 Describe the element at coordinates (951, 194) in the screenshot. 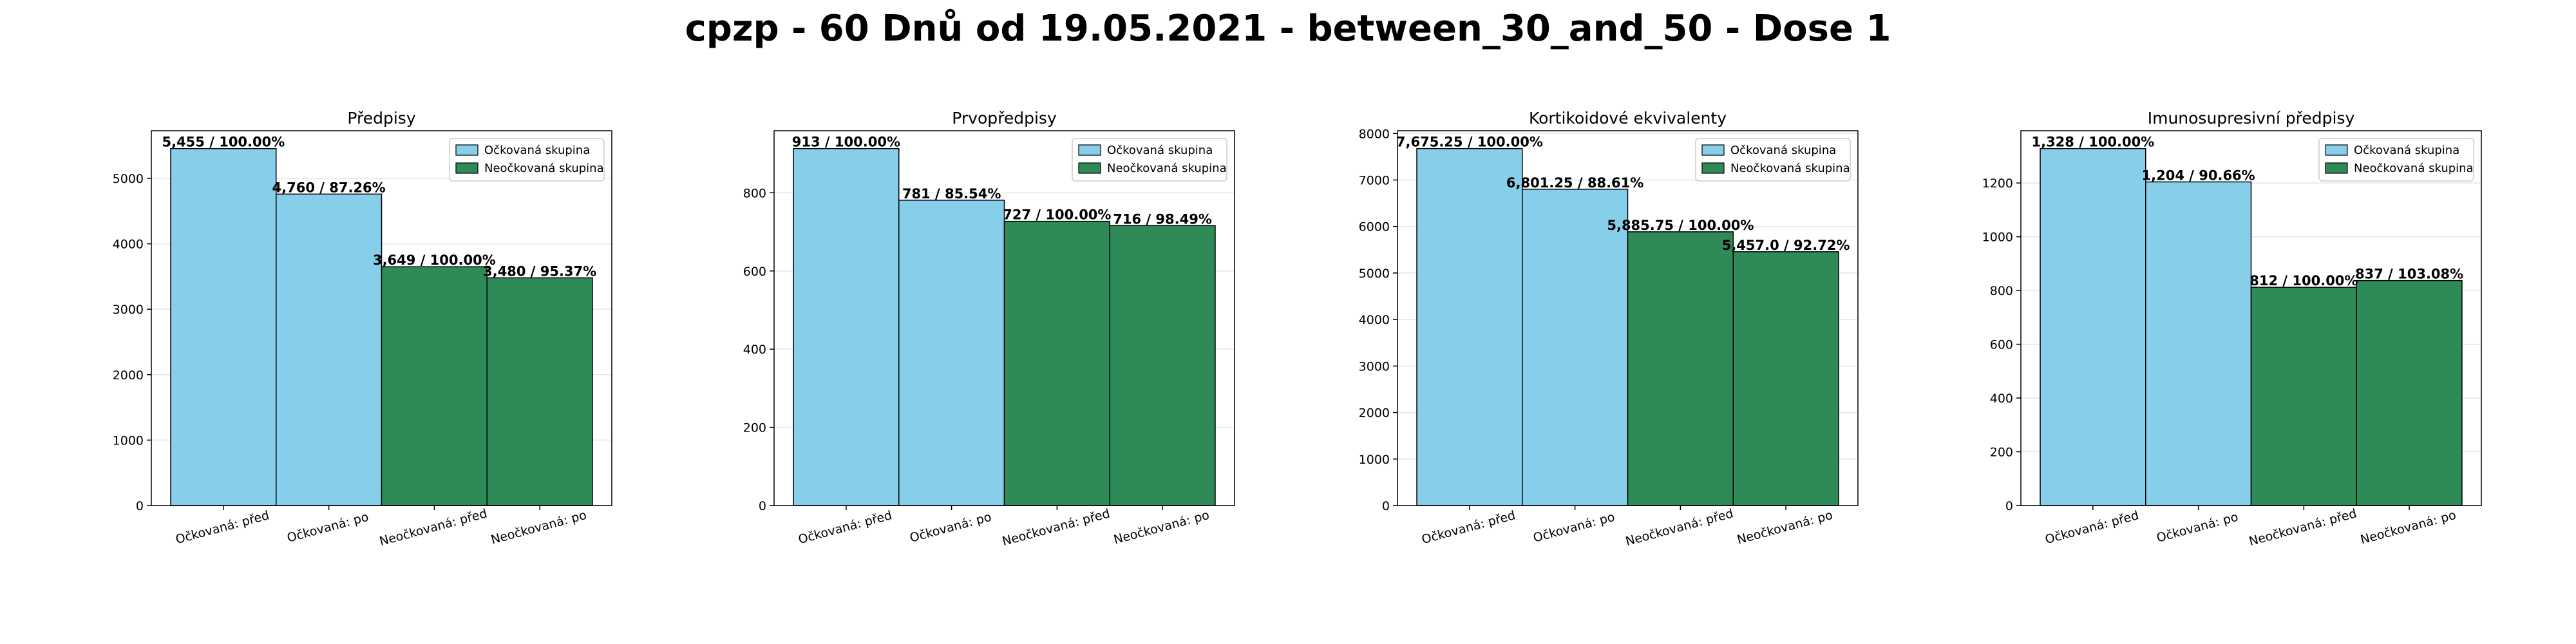

I see `data-label: 781 / 85.54%` at that location.